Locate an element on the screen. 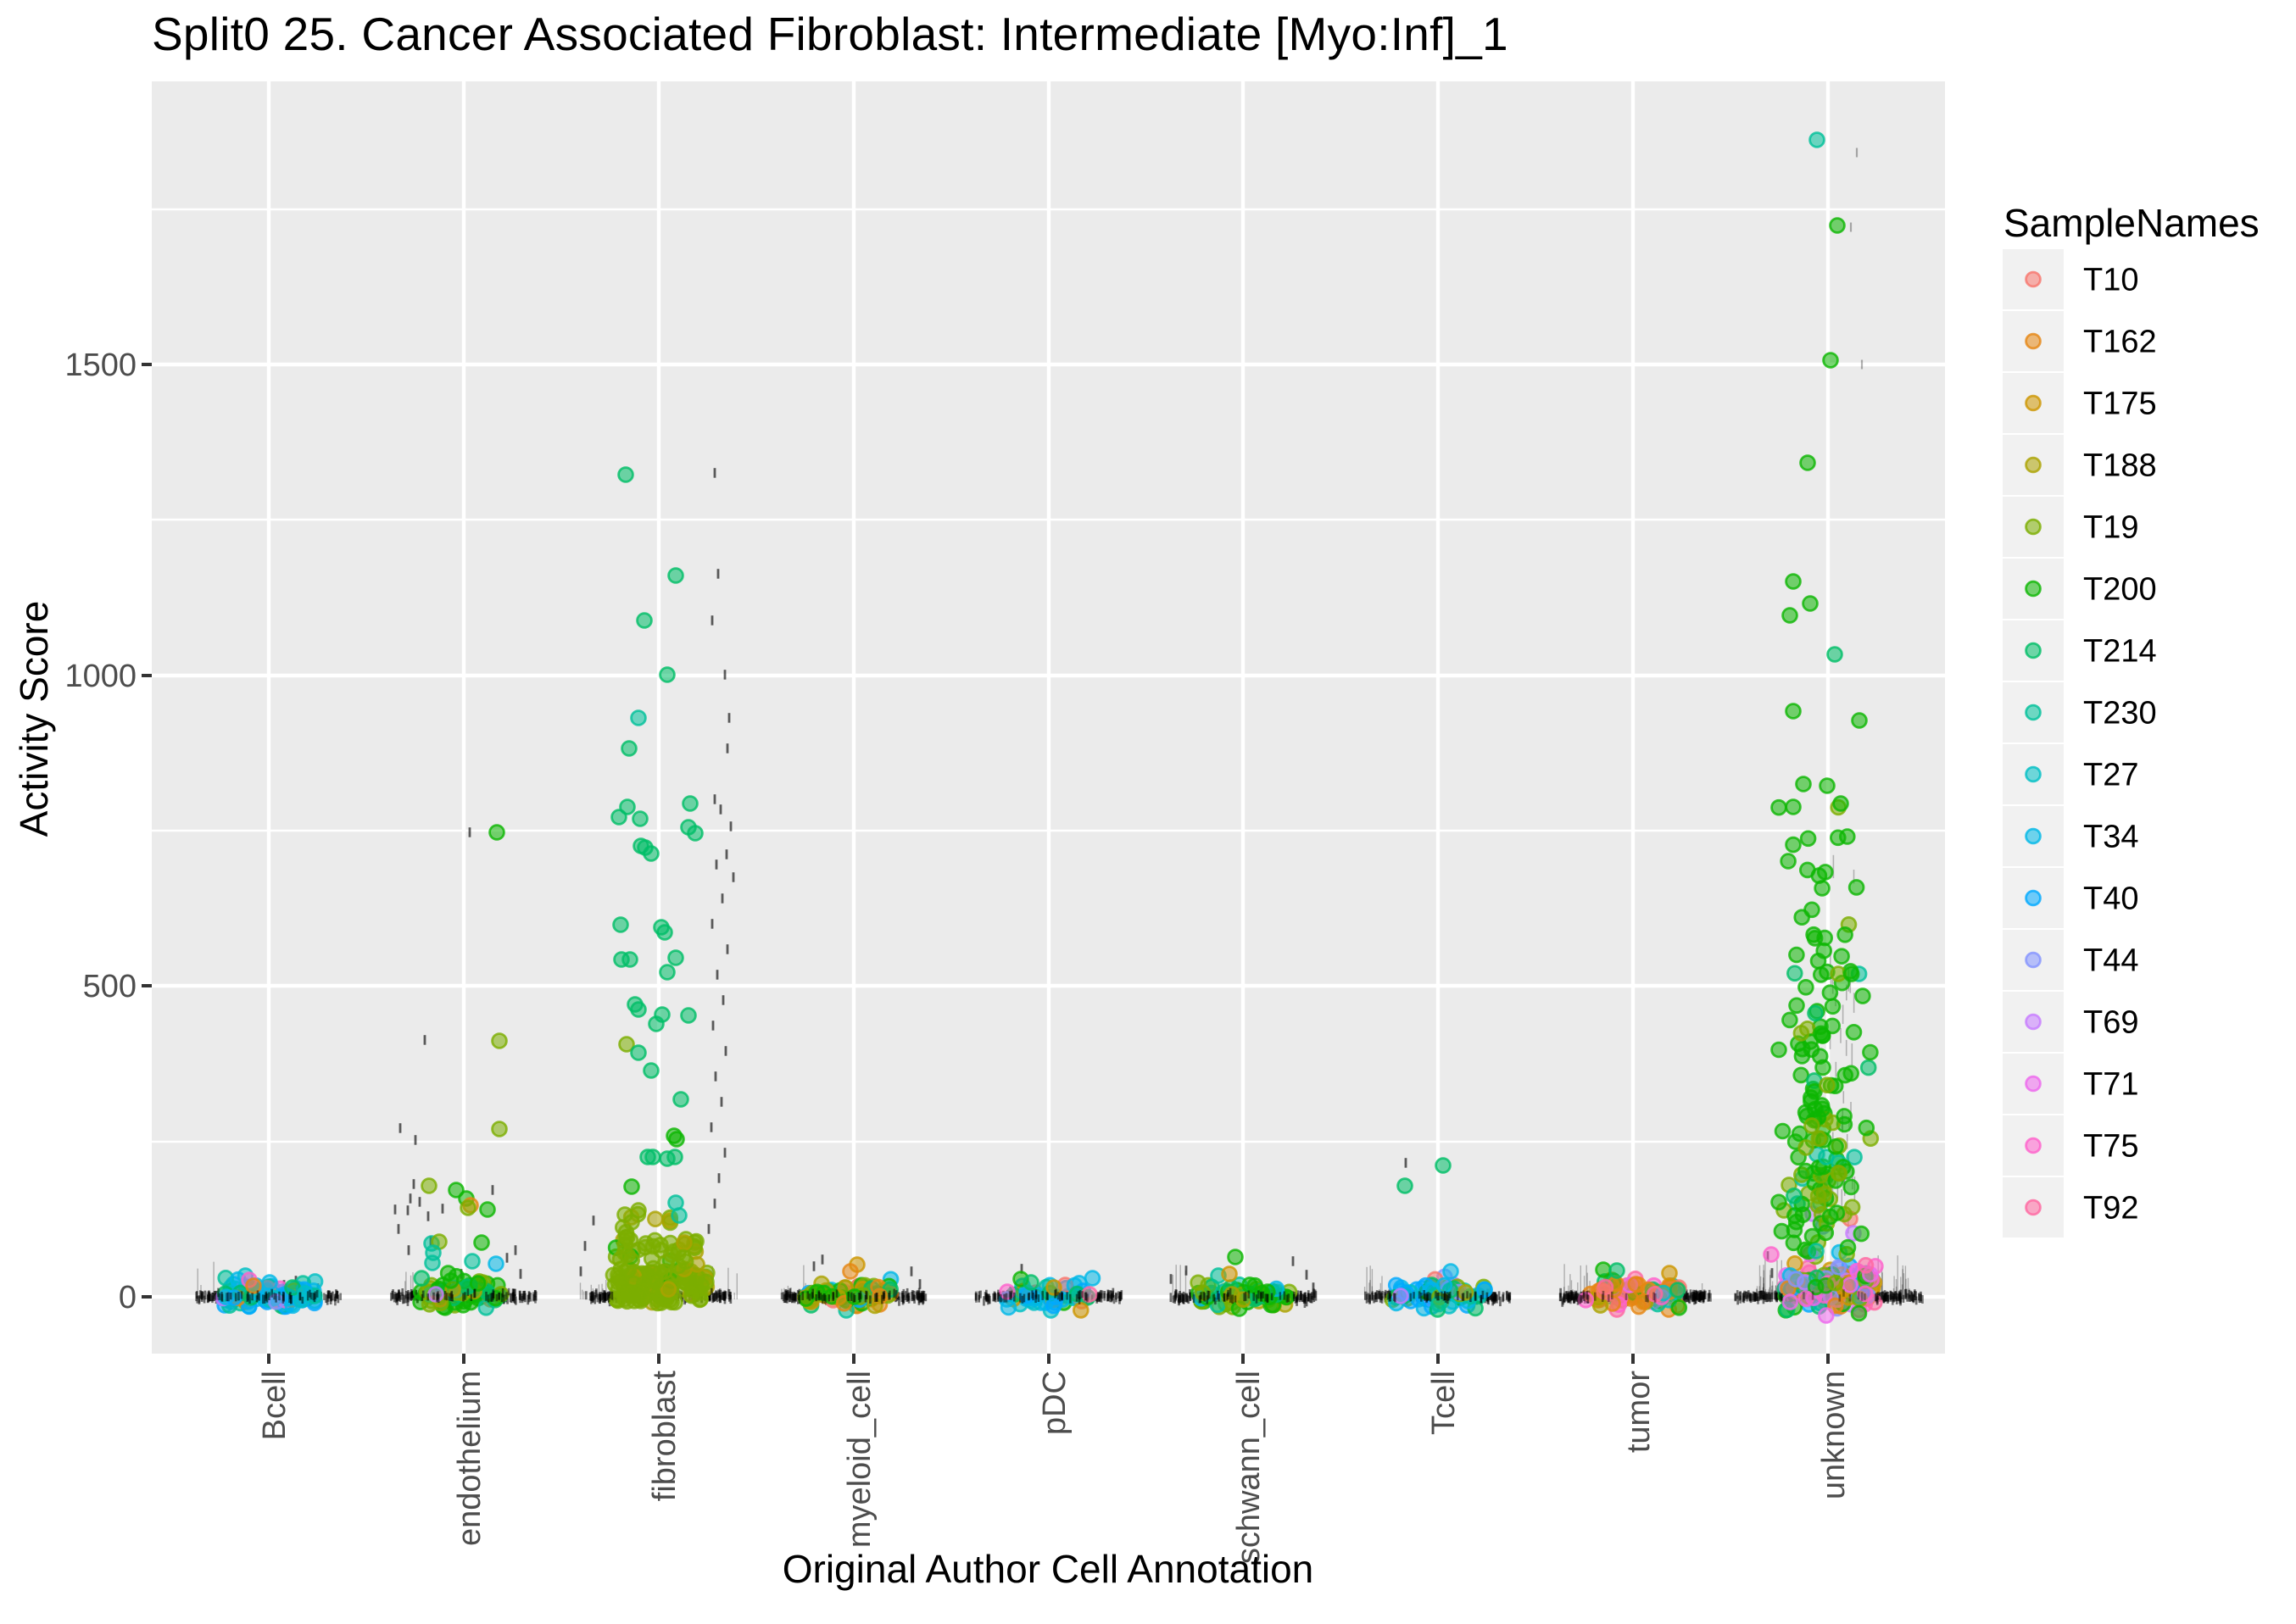 The image size is (2296, 1624). svg-text: schwann_cell is located at coordinates (1249, 1467).